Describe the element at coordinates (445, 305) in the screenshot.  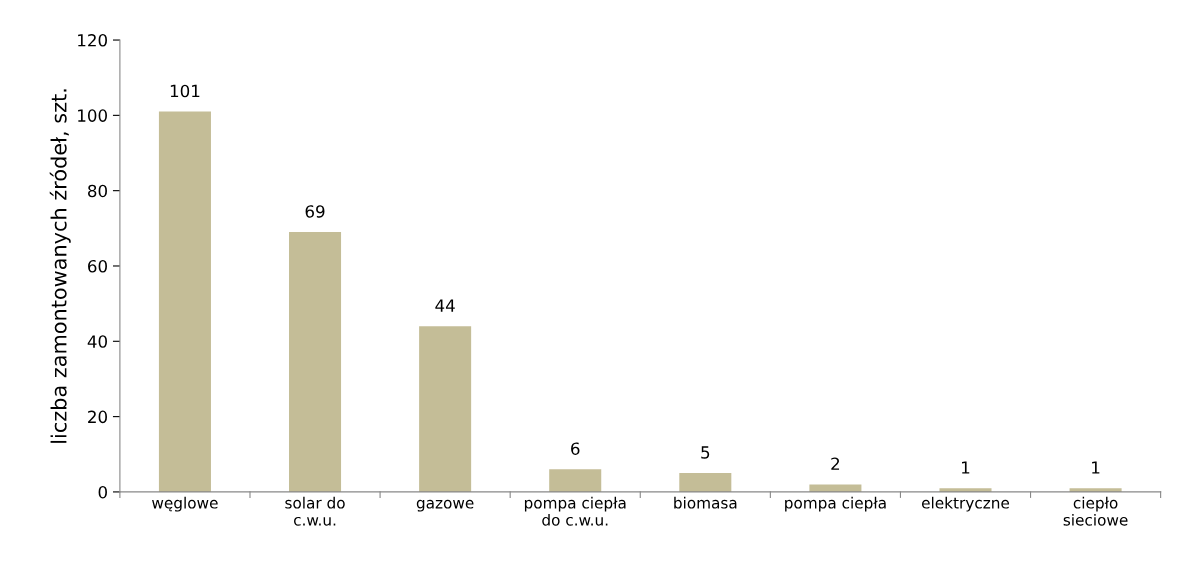
I see `data-label: 44` at that location.